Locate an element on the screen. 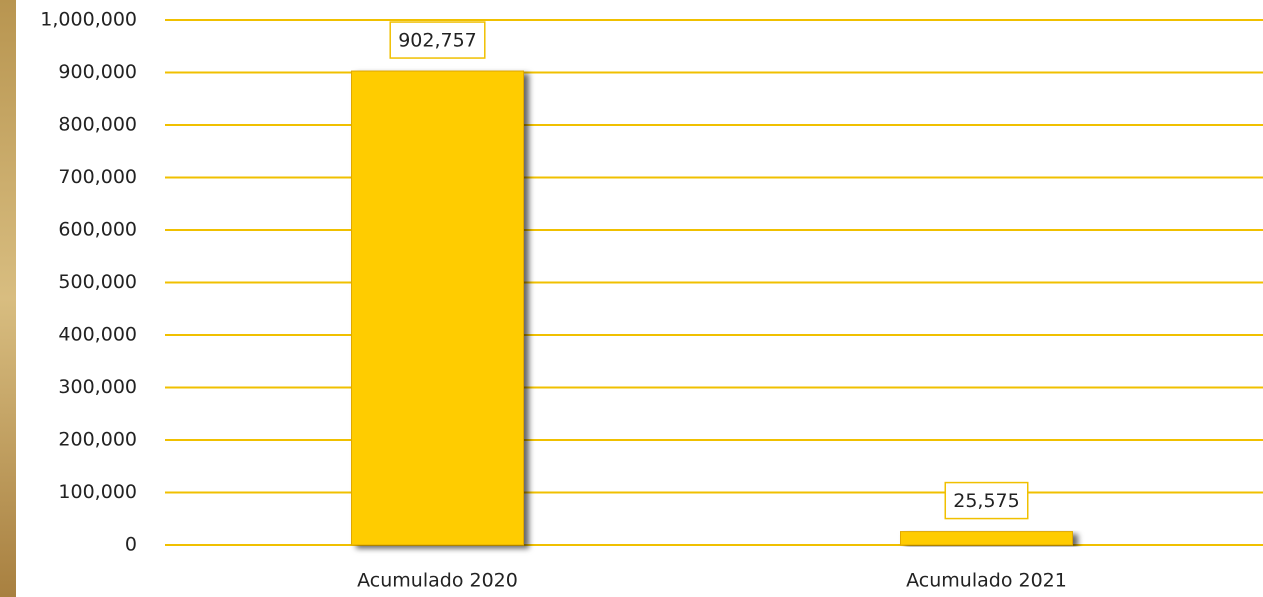 The image size is (1263, 597). x-tick-label: Acumulado 2020 is located at coordinates (437, 581).